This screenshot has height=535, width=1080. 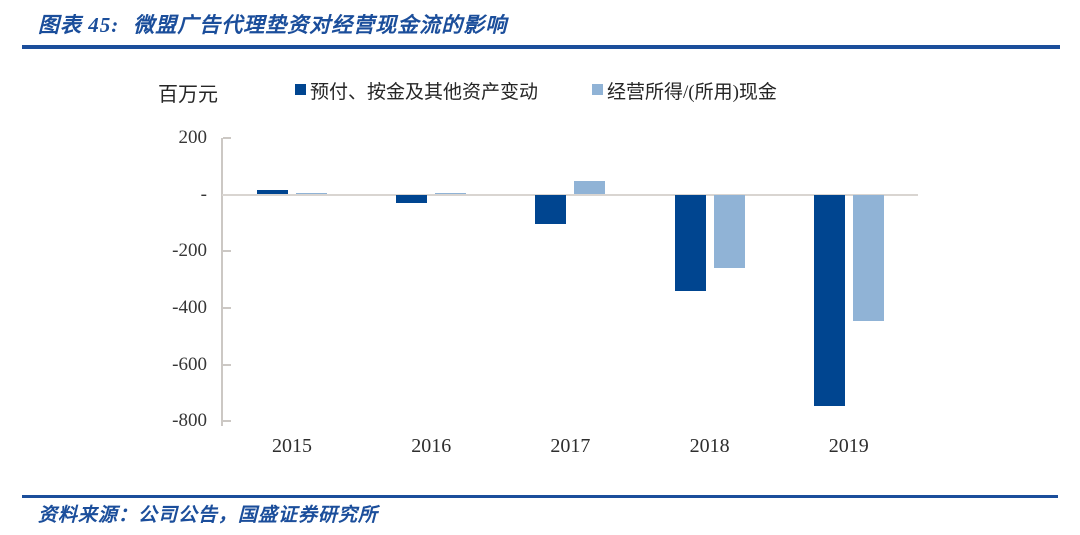 I want to click on zero-baseline, so click(x=570, y=194).